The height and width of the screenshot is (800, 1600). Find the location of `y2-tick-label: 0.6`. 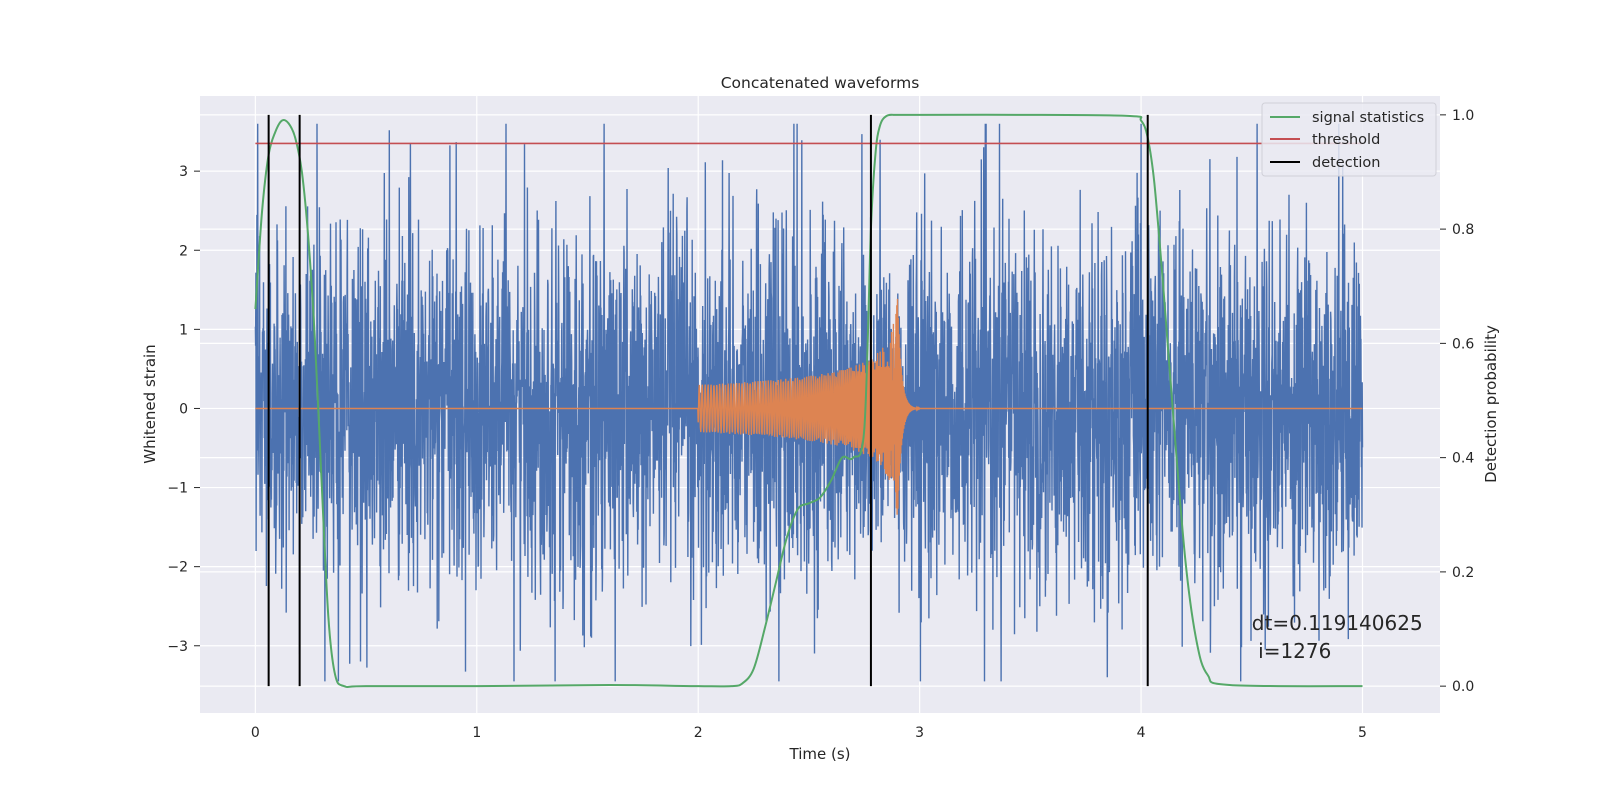

y2-tick-label: 0.6 is located at coordinates (1463, 344).